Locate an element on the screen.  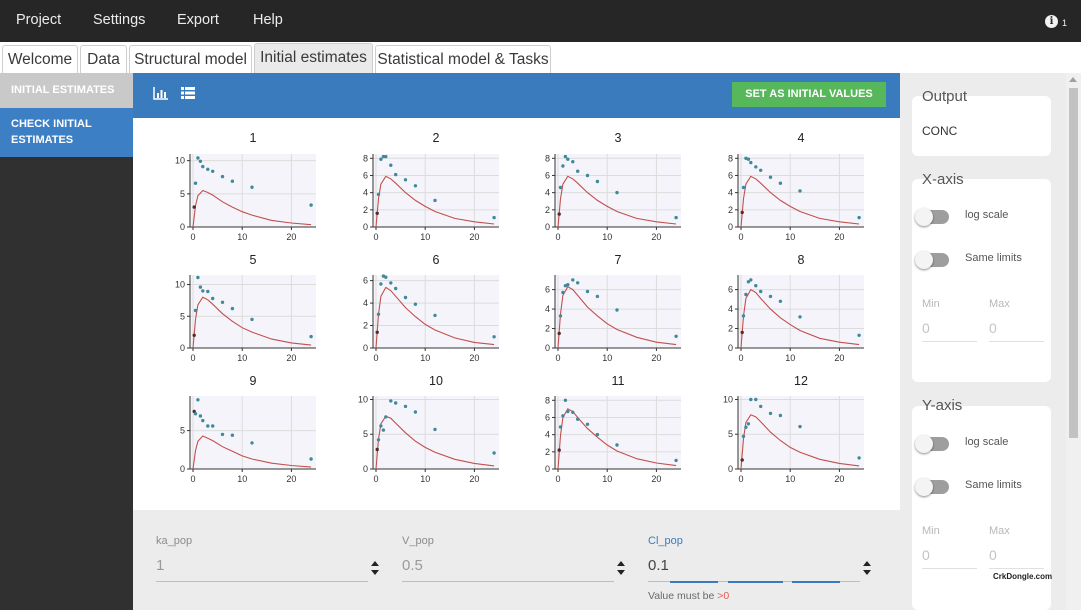
y-max-input: 0 is located at coordinates (1016, 558).